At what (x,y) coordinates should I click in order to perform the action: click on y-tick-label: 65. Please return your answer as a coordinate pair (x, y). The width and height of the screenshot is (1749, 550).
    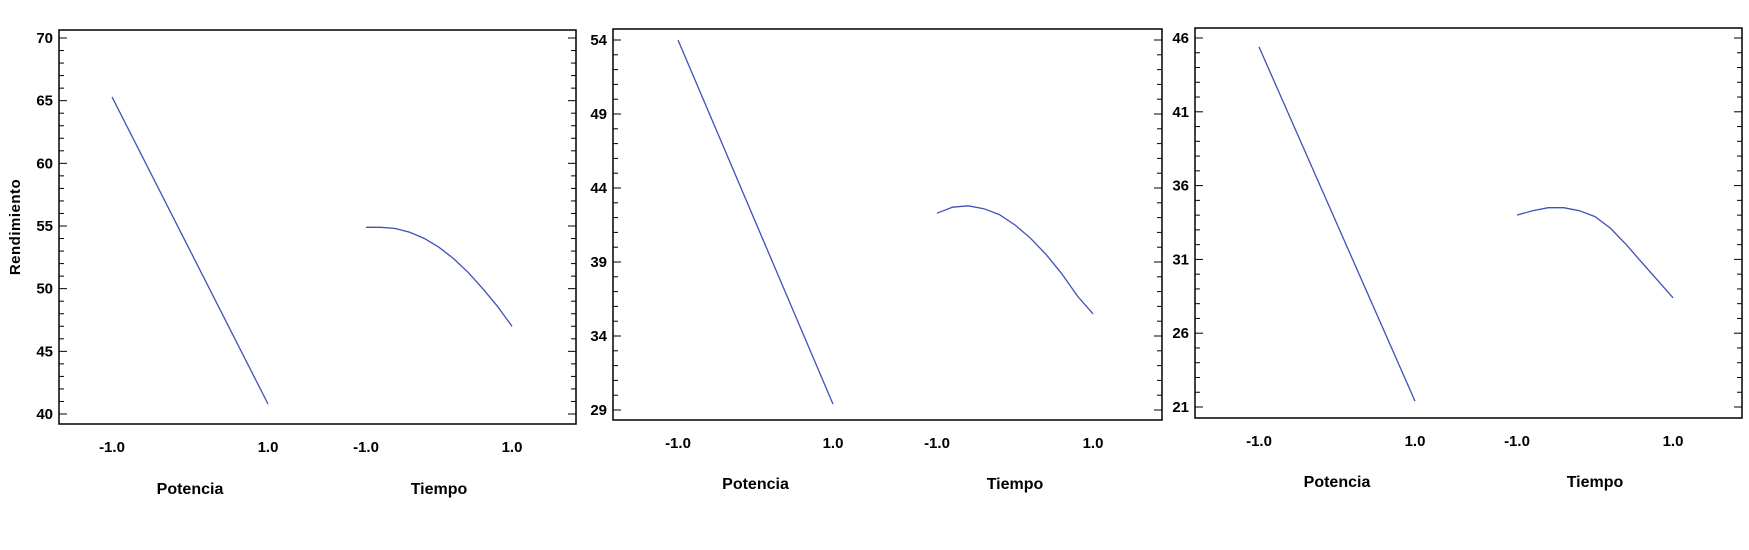
    Looking at the image, I should click on (44, 101).